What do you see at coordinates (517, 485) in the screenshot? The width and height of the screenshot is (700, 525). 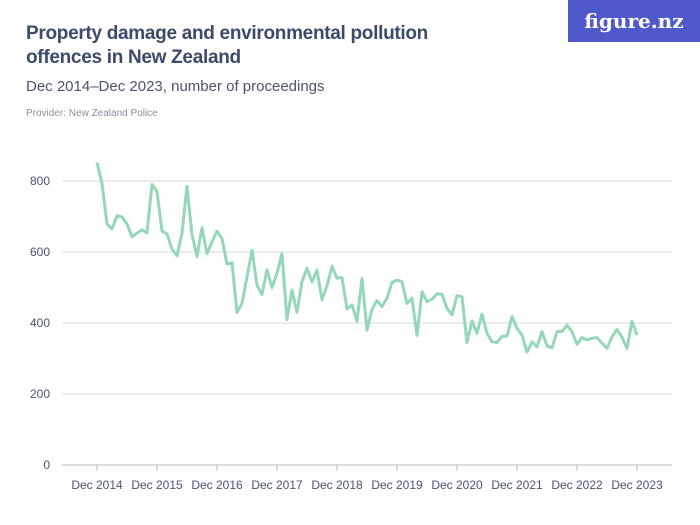 I see `x-tick-label: Dec 2021` at bounding box center [517, 485].